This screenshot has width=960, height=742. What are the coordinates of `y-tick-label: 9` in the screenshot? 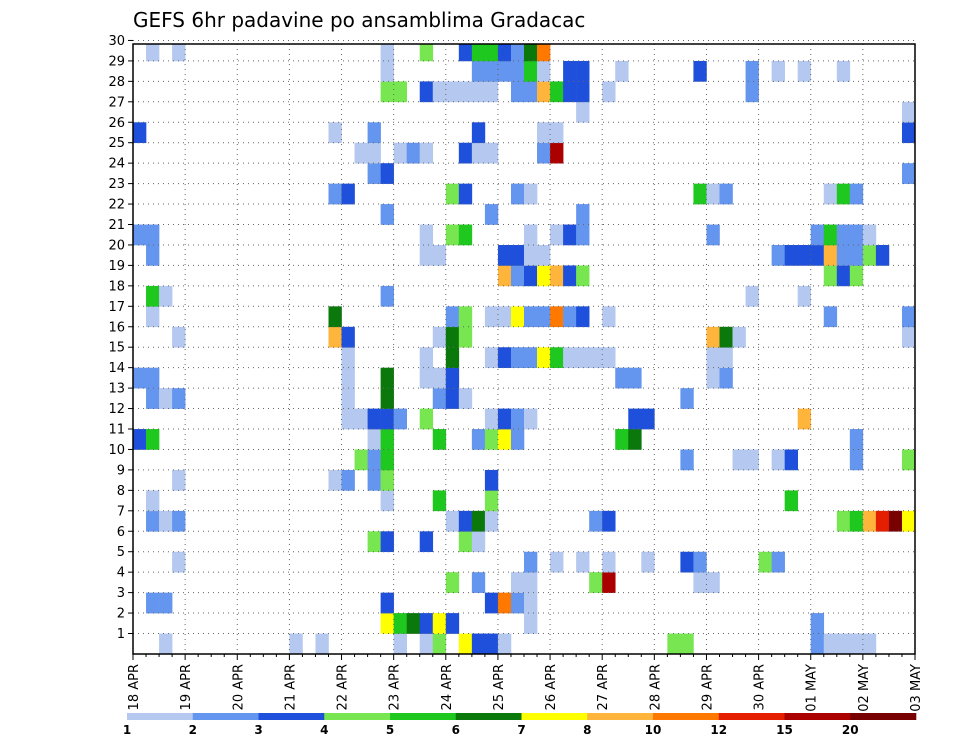 It's located at (121, 470).